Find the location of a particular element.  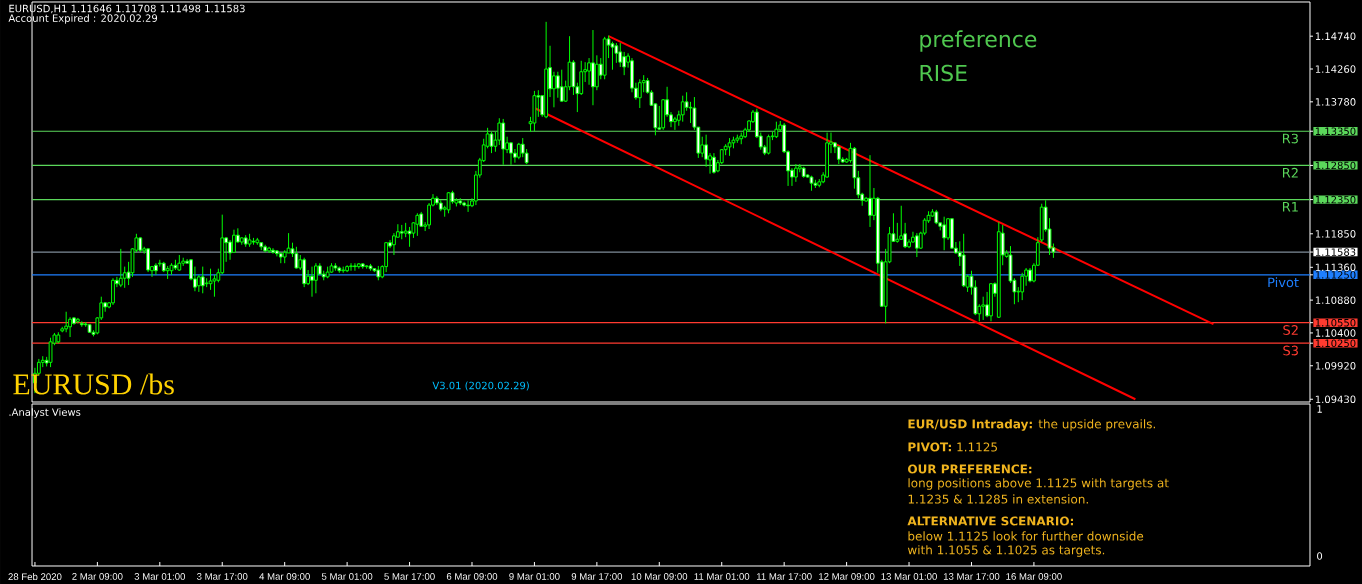

category-label: 6 Mar 09:00 is located at coordinates (472, 576).